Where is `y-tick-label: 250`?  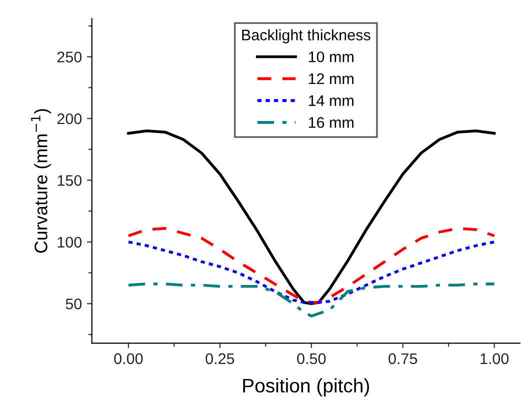
y-tick-label: 250 is located at coordinates (69, 57).